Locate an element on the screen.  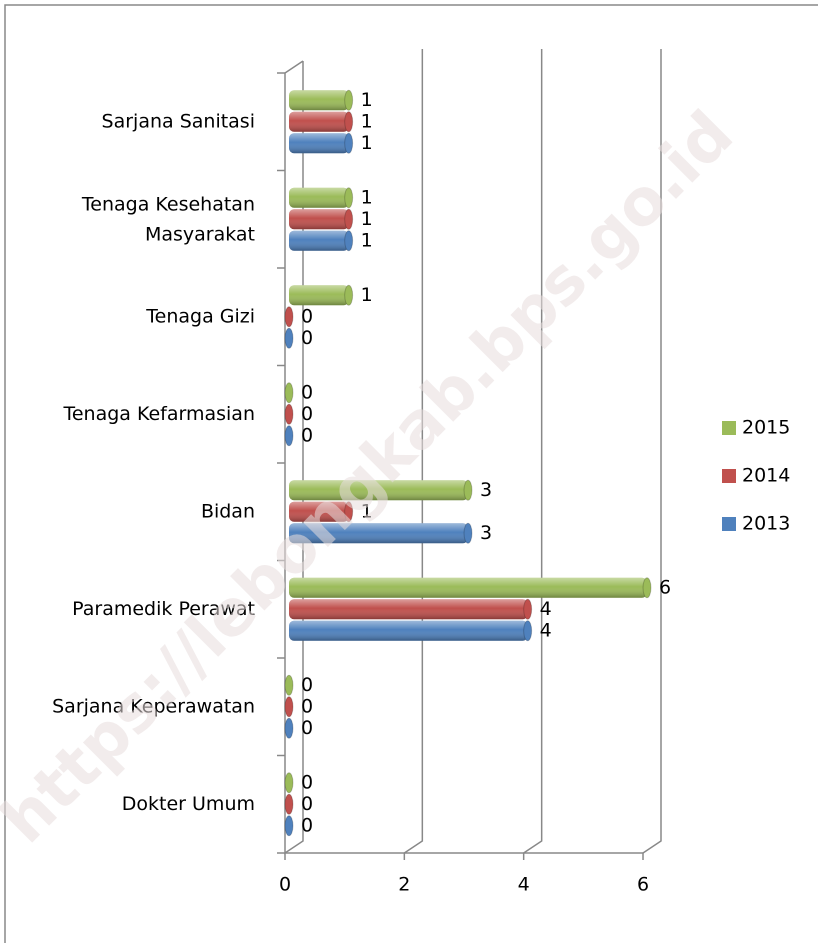
legend-label: 2014 is located at coordinates (766, 476).